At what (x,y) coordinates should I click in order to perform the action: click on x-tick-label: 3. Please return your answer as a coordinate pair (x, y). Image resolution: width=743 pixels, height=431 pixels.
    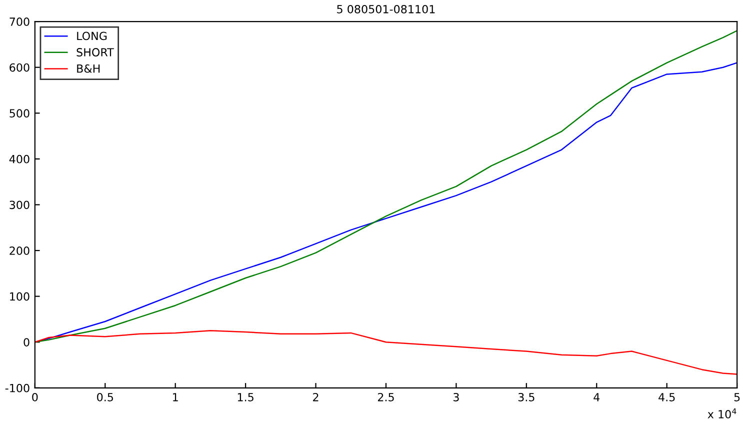
    Looking at the image, I should click on (456, 397).